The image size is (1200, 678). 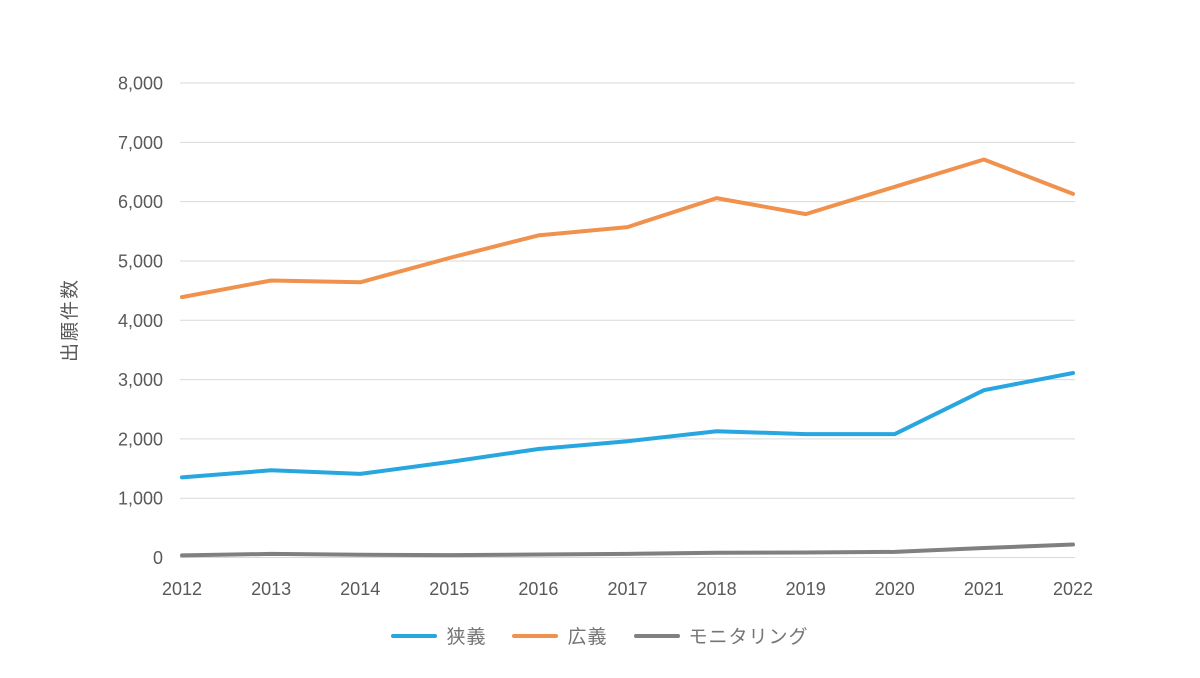 What do you see at coordinates (360, 589) in the screenshot?
I see `x-tick-label: 2014` at bounding box center [360, 589].